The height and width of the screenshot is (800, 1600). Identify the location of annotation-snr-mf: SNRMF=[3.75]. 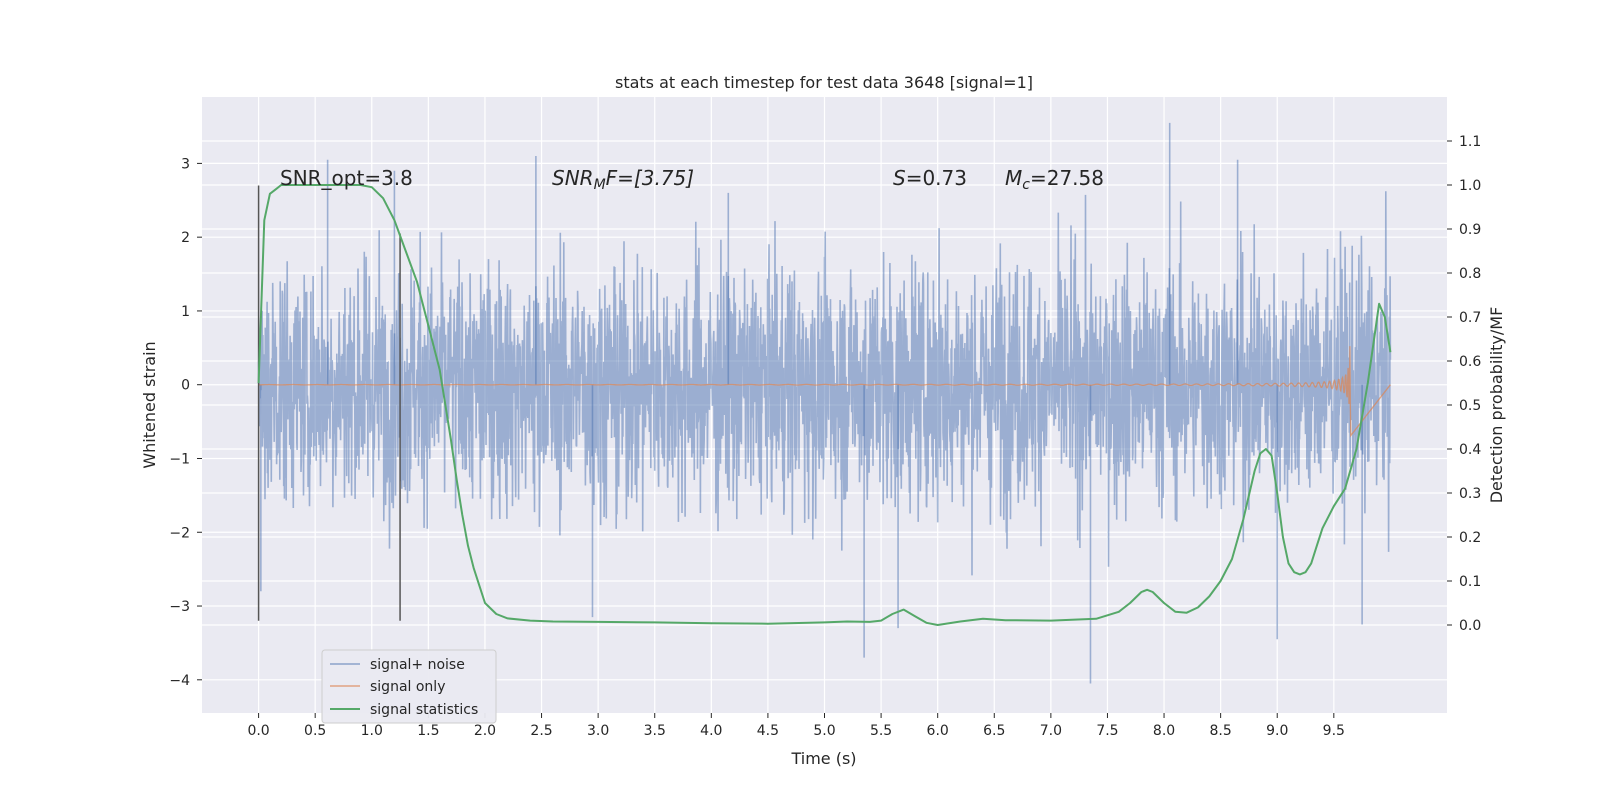
(623, 179).